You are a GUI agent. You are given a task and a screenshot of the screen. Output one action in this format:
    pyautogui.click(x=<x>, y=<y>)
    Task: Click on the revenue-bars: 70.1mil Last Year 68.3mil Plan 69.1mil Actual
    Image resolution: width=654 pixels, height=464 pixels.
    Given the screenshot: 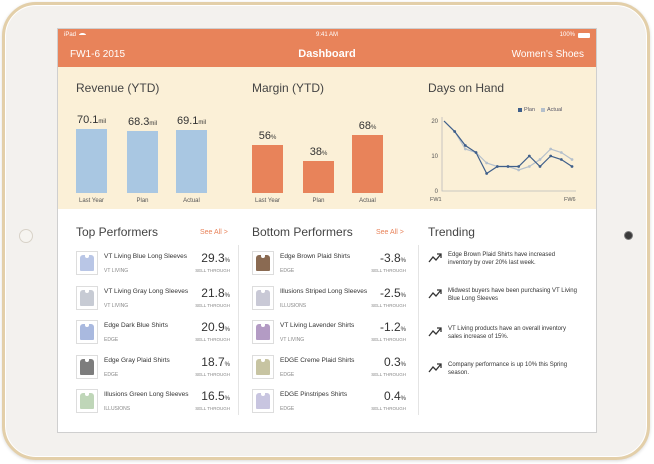 What is the action you would take?
    pyautogui.click(x=148, y=126)
    